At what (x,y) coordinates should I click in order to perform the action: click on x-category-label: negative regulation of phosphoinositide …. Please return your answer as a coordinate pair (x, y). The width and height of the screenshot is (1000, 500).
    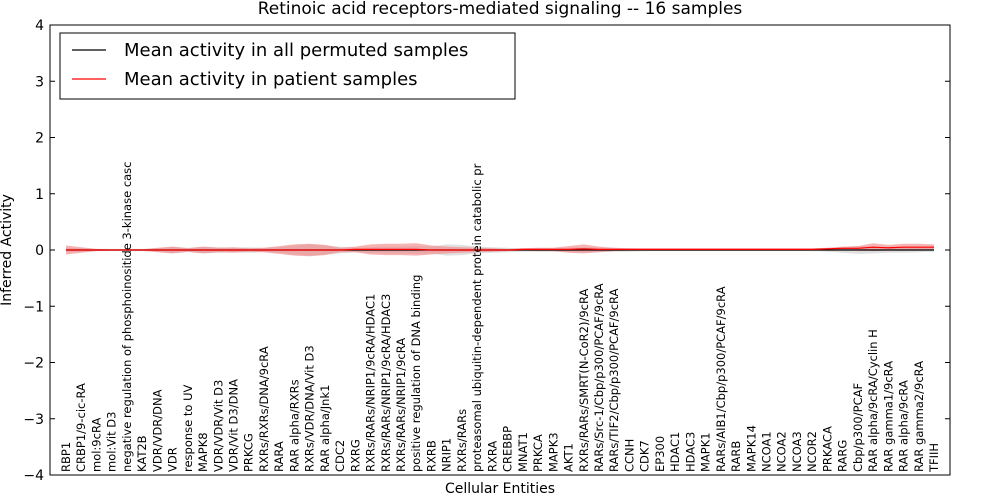
    Looking at the image, I should click on (127, 317).